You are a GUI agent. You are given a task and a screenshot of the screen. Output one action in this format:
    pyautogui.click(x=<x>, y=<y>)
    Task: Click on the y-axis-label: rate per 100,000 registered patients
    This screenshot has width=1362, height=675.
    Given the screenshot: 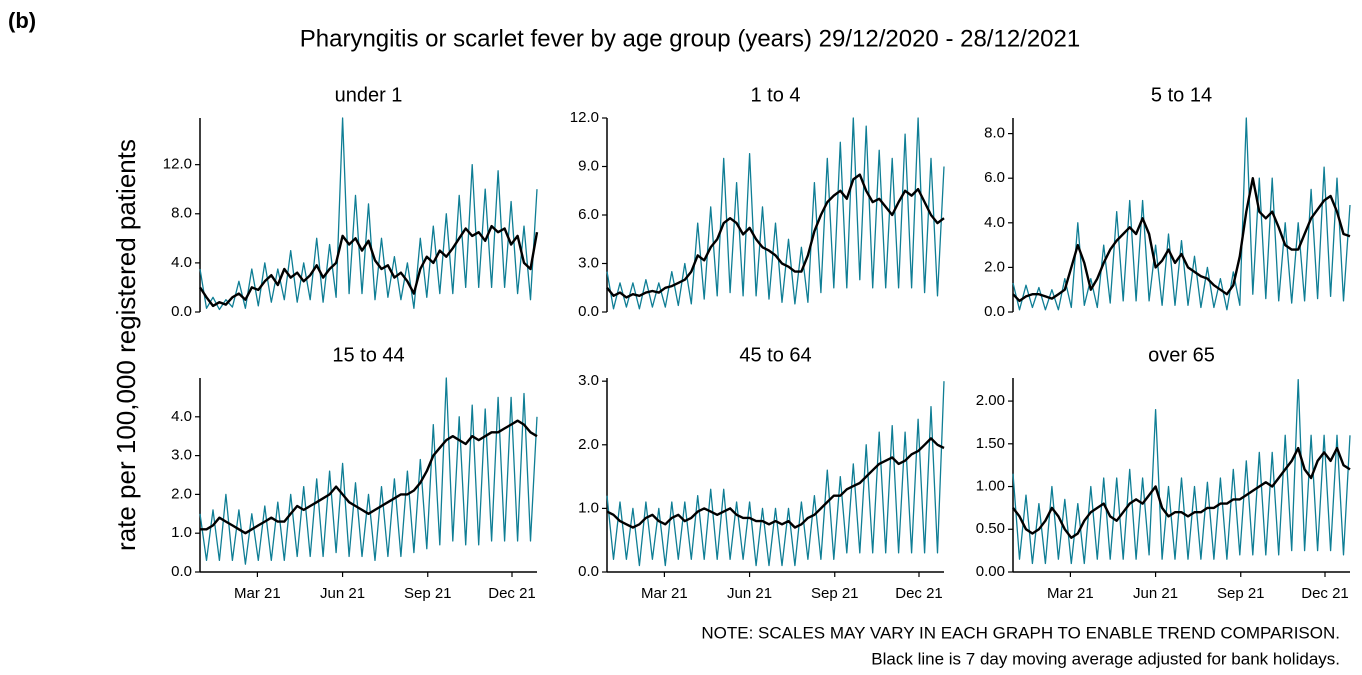 What is the action you would take?
    pyautogui.click(x=126, y=345)
    